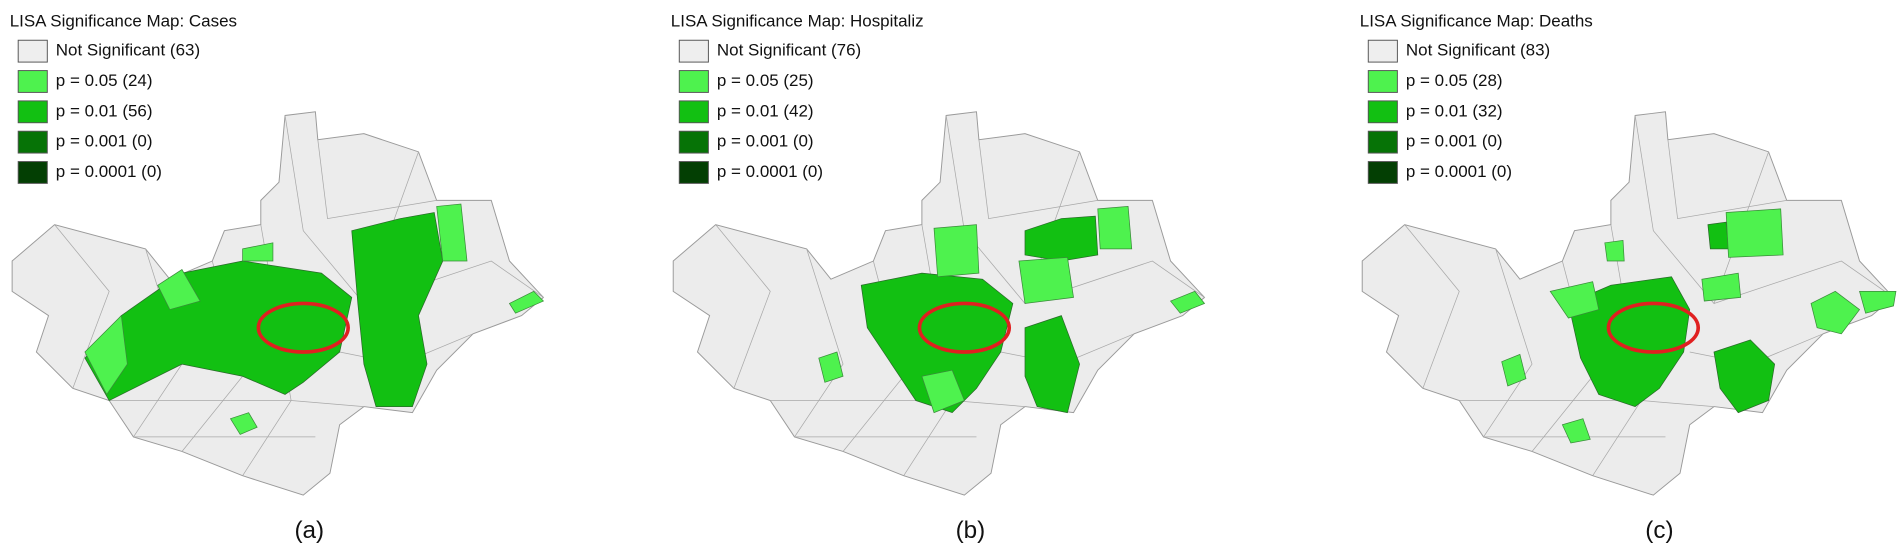 This screenshot has width=1902, height=556. Describe the element at coordinates (309, 530) in the screenshot. I see `panel-caption: (a)` at that location.